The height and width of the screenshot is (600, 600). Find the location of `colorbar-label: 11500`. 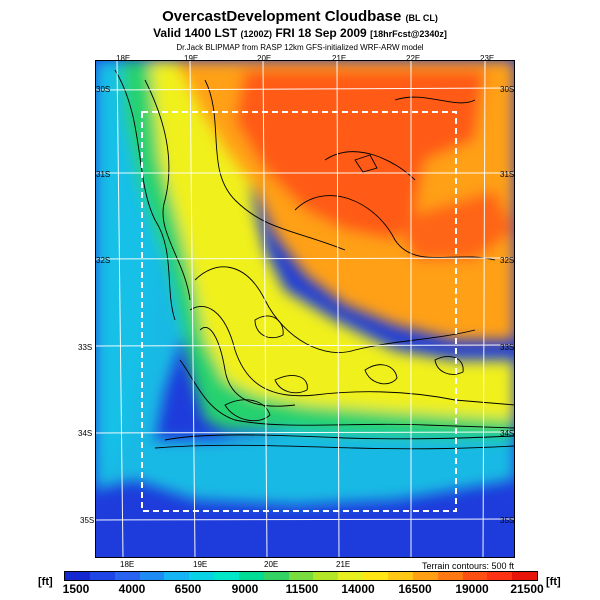

colorbar-label: 11500 is located at coordinates (302, 589).